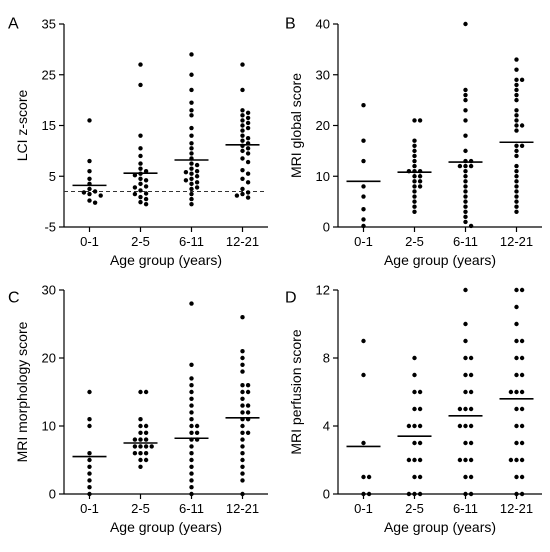 This screenshot has height=552, width=550. What do you see at coordinates (49, 74) in the screenshot?
I see `y-tick-label: 25` at bounding box center [49, 74].